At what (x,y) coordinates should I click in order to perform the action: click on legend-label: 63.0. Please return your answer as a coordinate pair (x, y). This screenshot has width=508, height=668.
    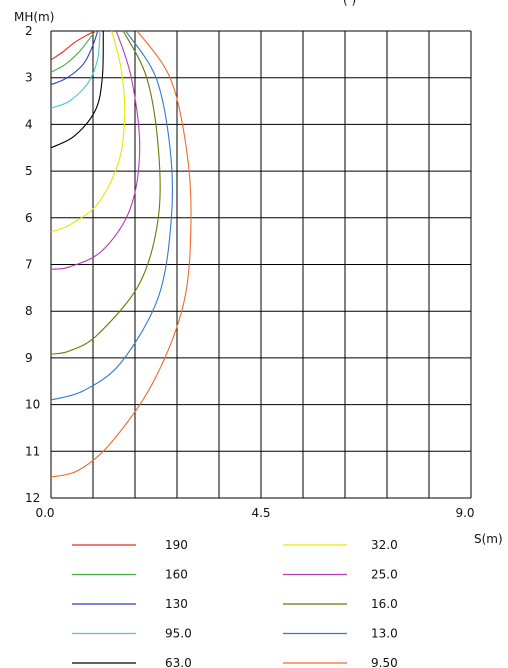
    Looking at the image, I should click on (178, 662).